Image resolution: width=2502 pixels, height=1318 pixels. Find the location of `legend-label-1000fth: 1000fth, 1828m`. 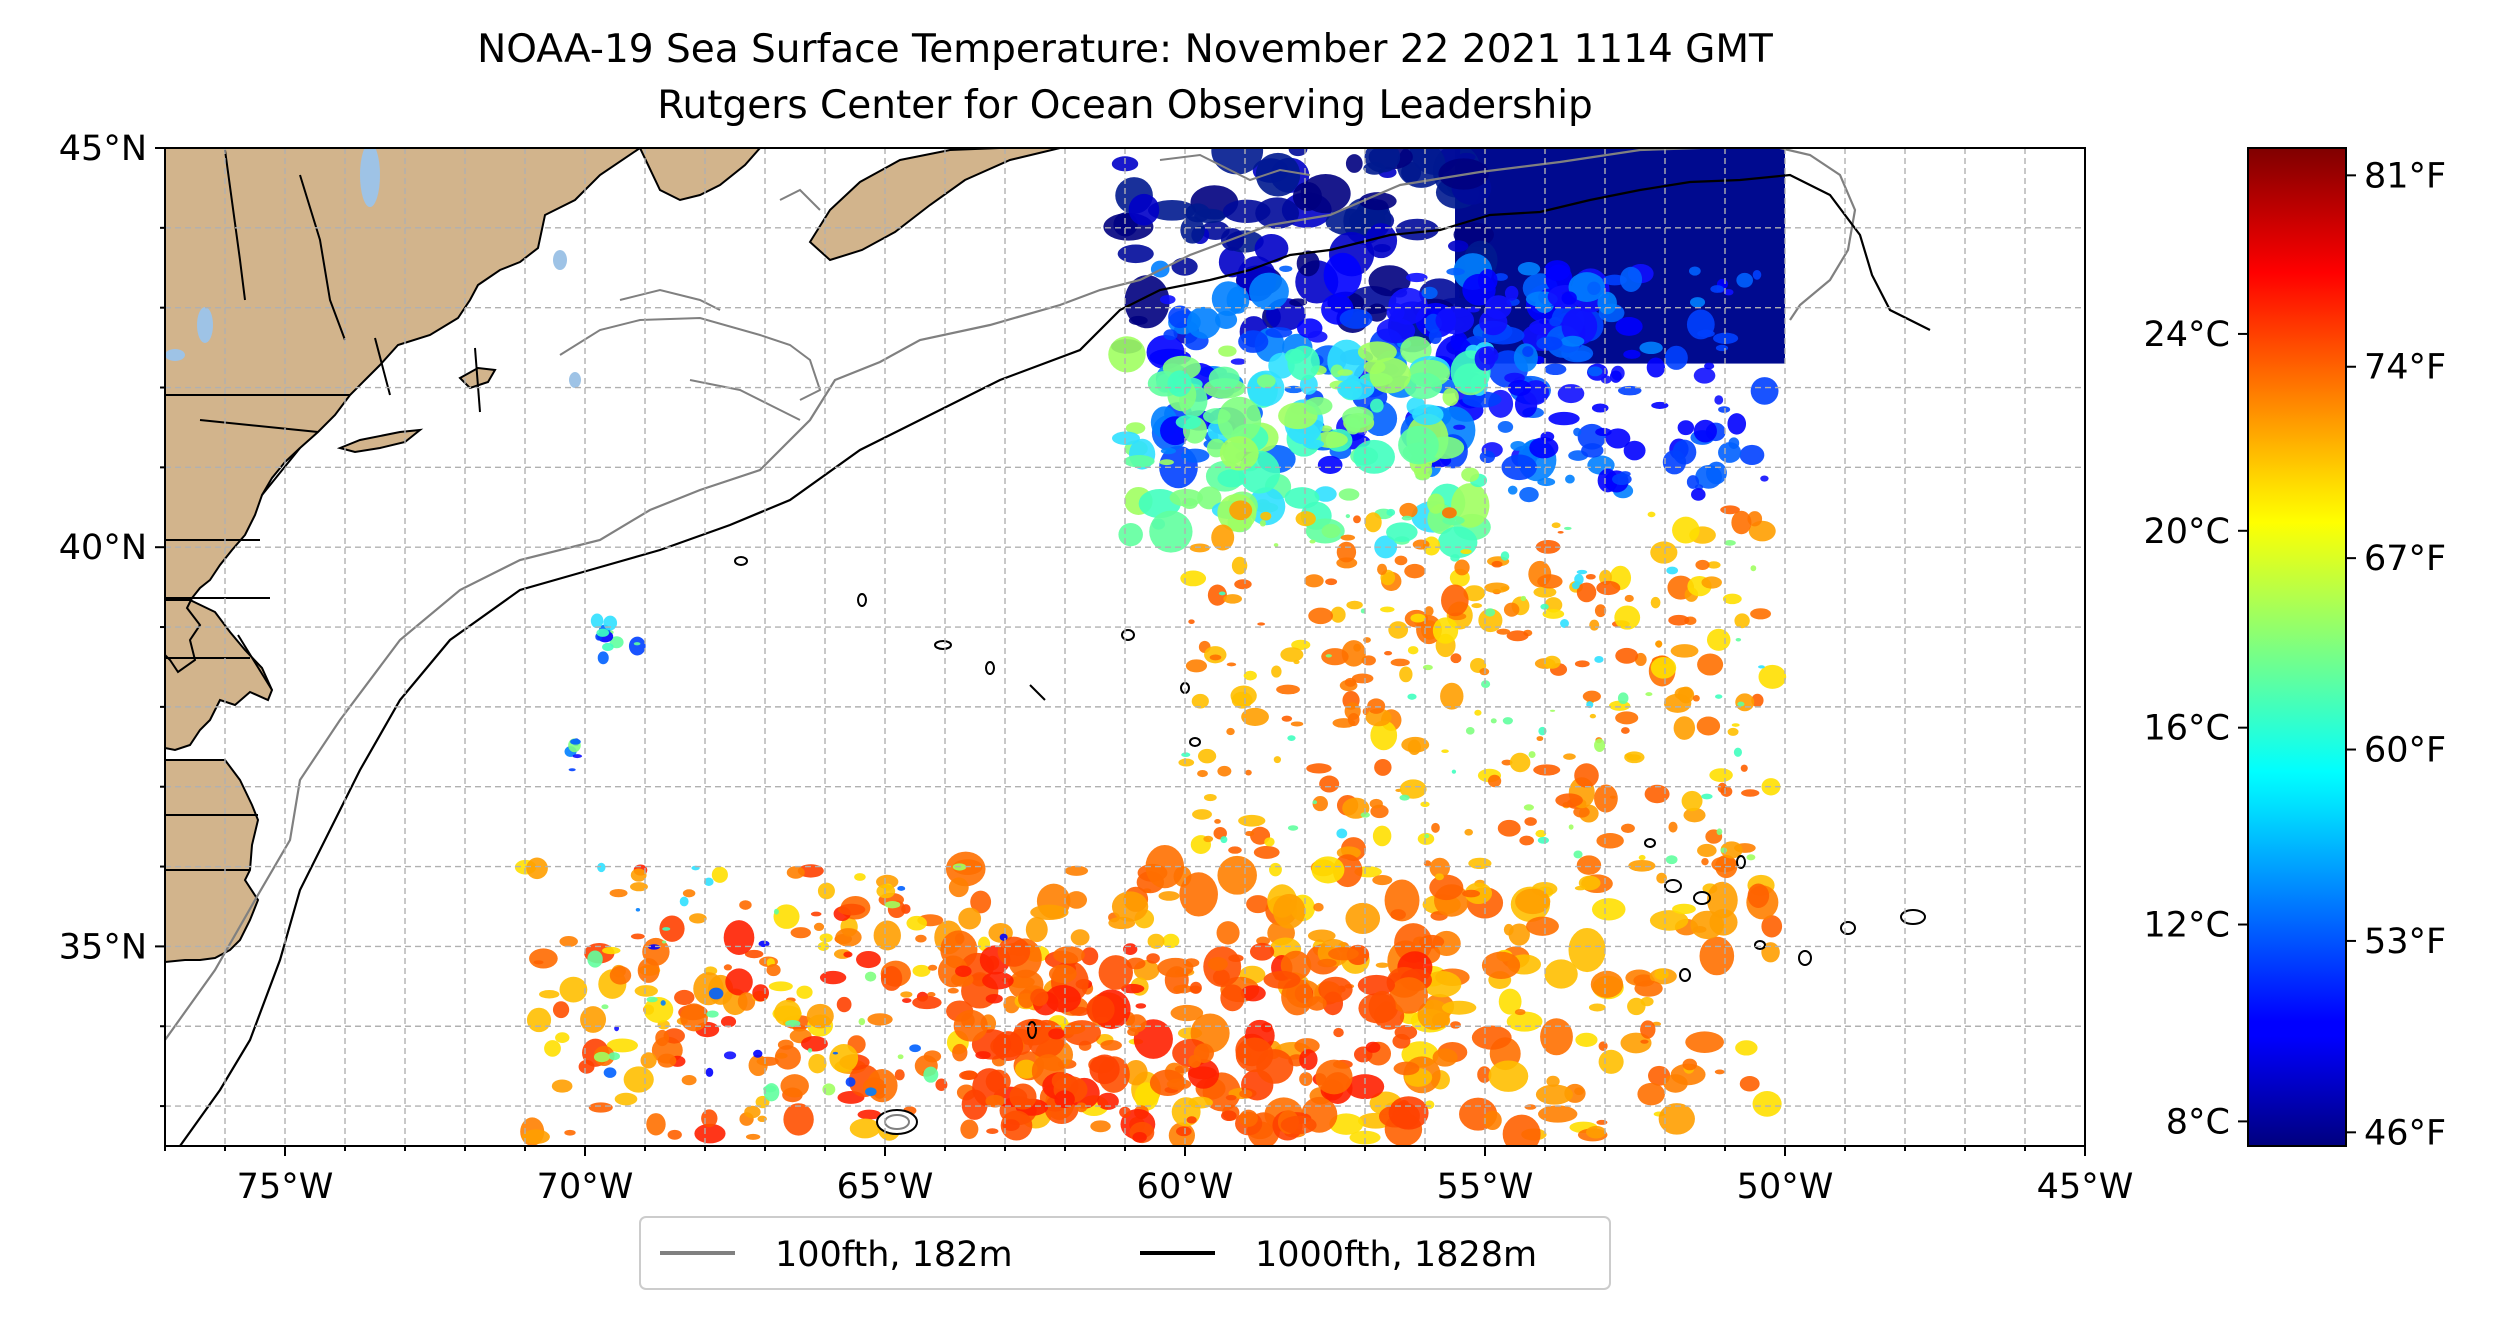

legend-label-1000fth: 1000fth, 1828m is located at coordinates (1396, 1255).